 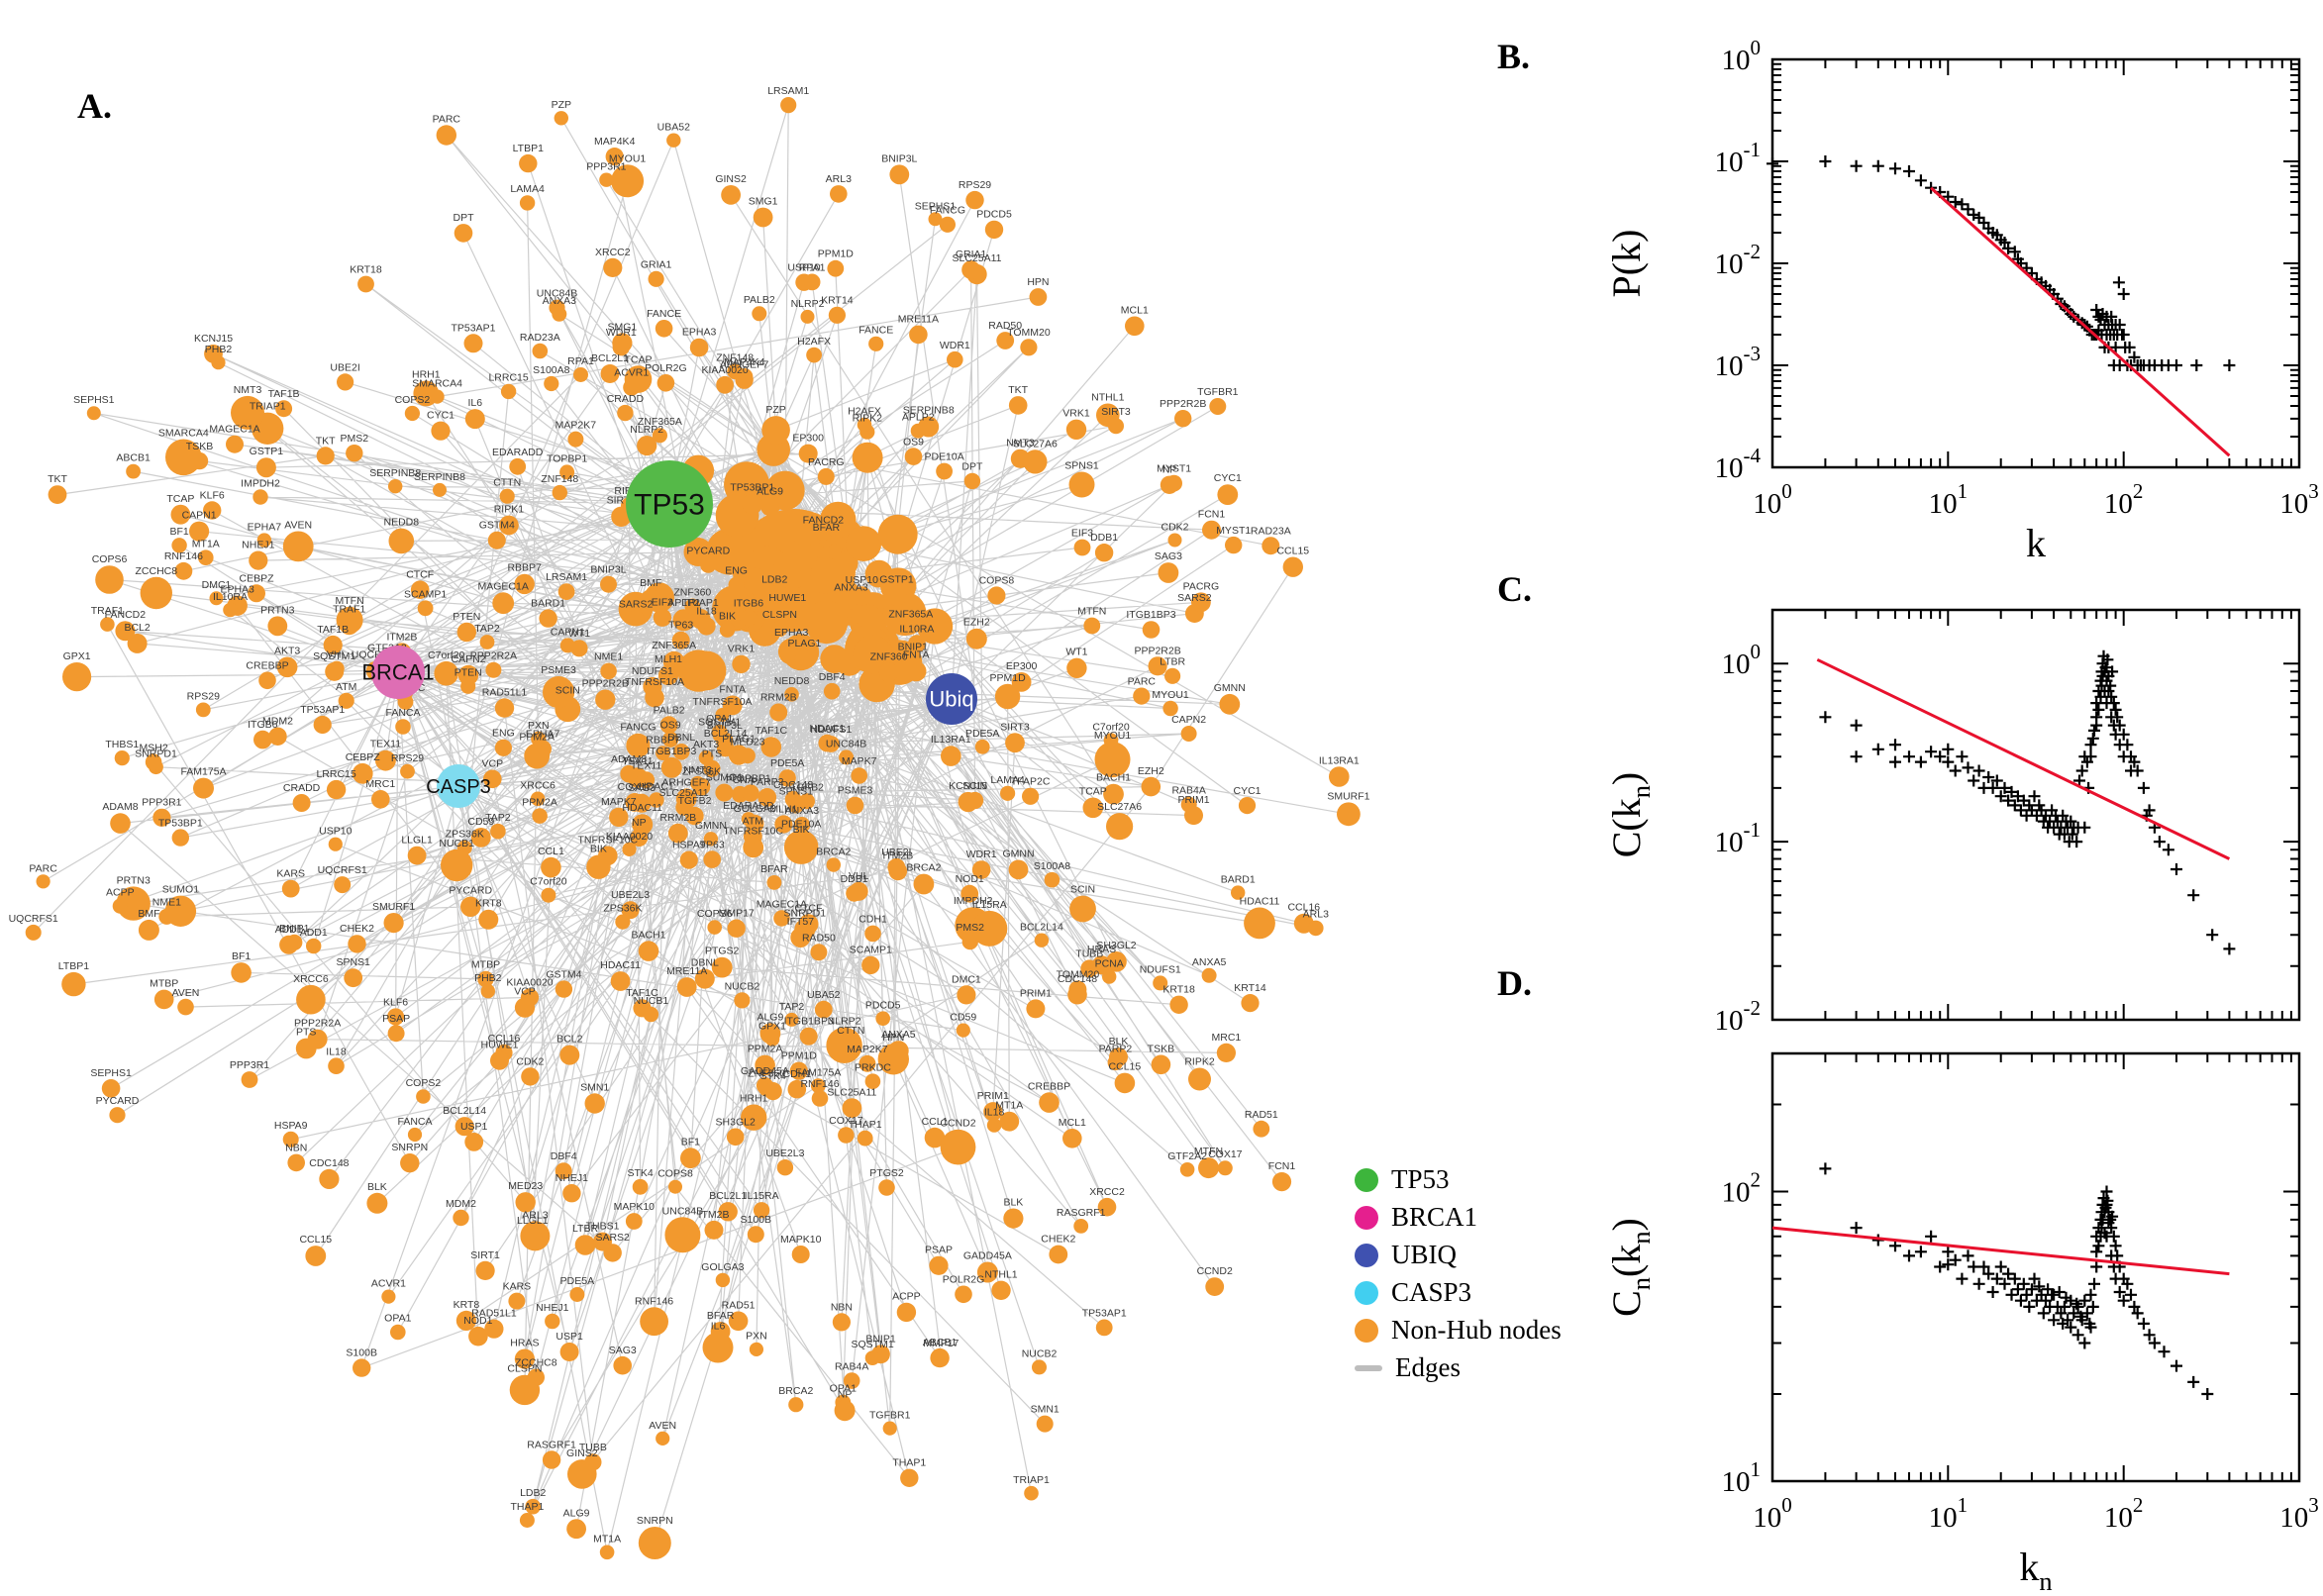 I want to click on gene-label: BNIP1, so click(x=913, y=647).